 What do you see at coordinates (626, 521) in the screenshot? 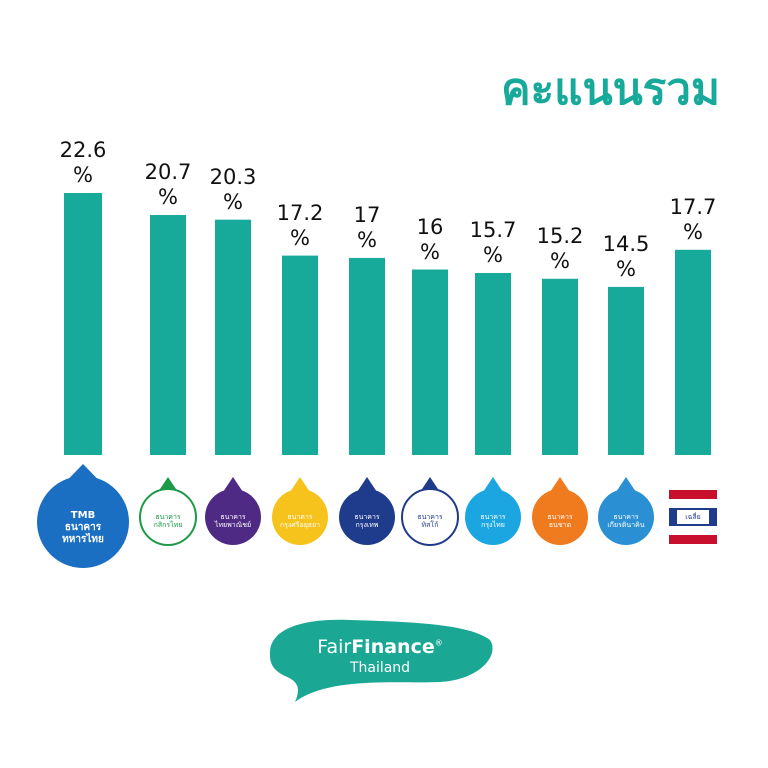
I see `category-label: ธนาคาร เกียรตินาคิน` at bounding box center [626, 521].